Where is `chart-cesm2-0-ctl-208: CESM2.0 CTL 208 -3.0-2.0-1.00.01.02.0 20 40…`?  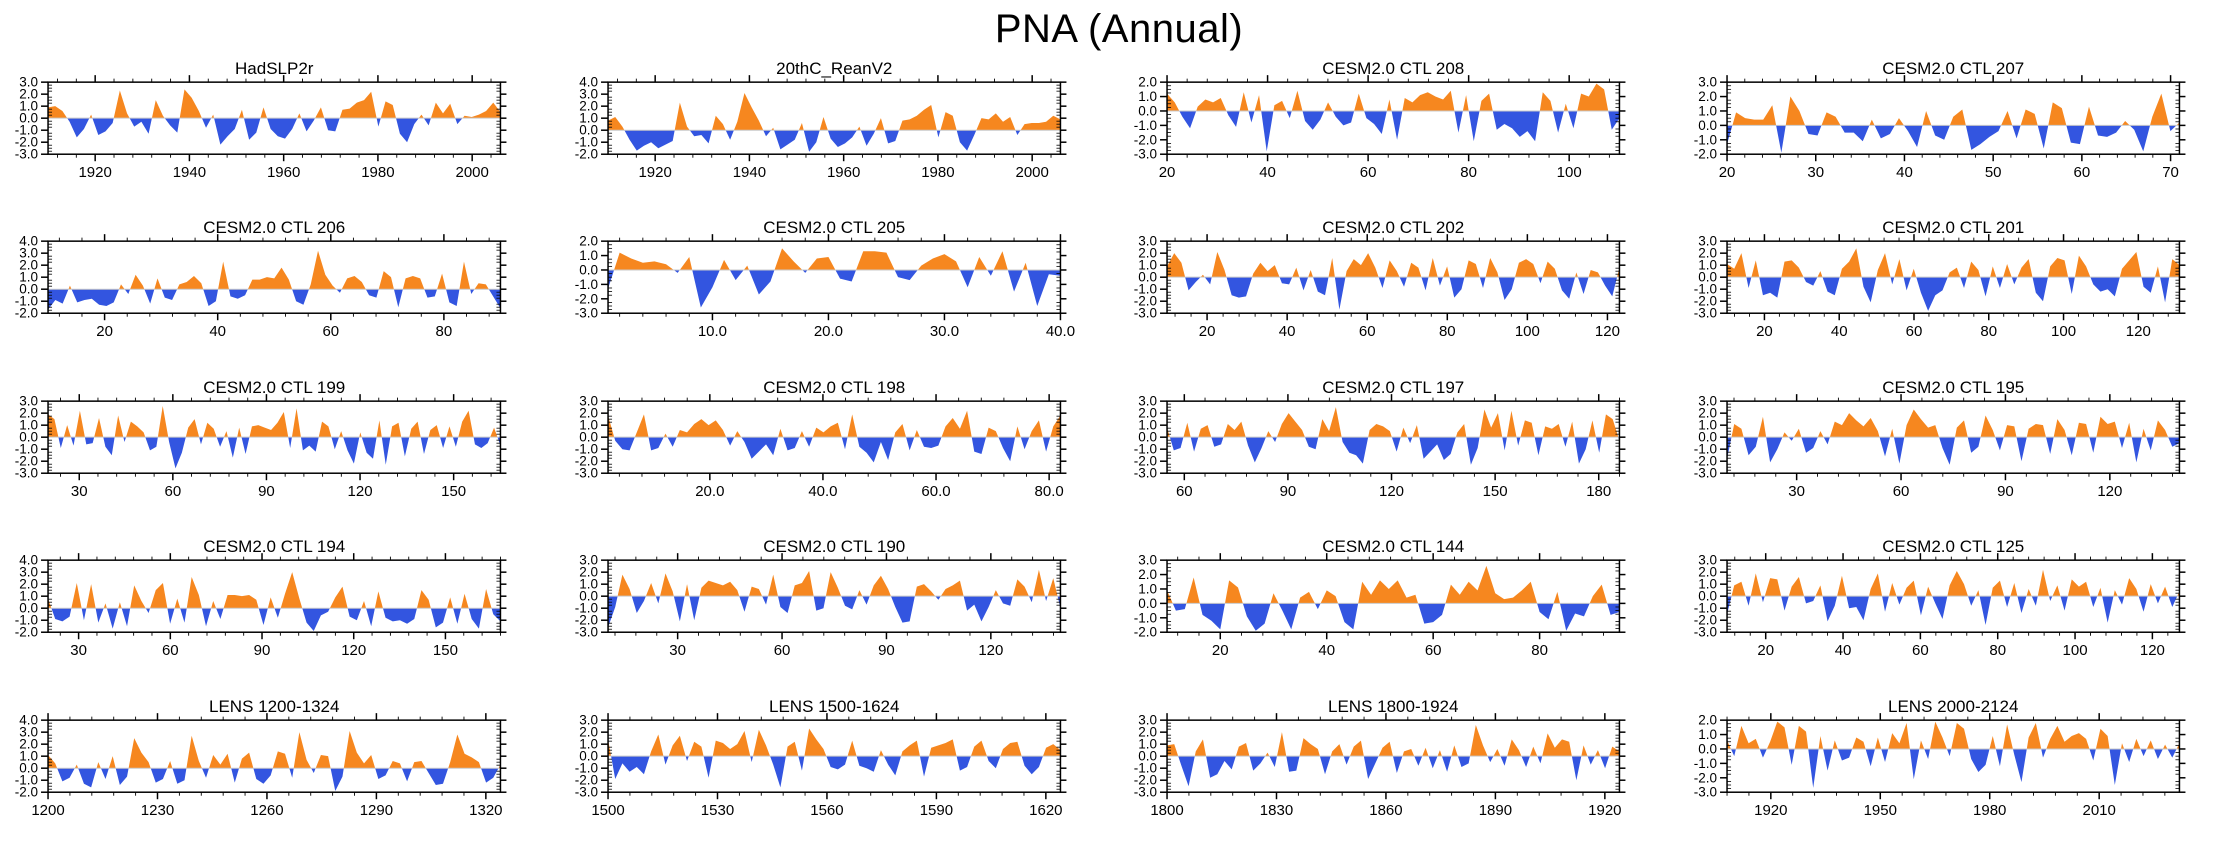 chart-cesm2-0-ctl-208: CESM2.0 CTL 208 -3.0-2.0-1.00.01.02.0 20 40… is located at coordinates (1380, 120).